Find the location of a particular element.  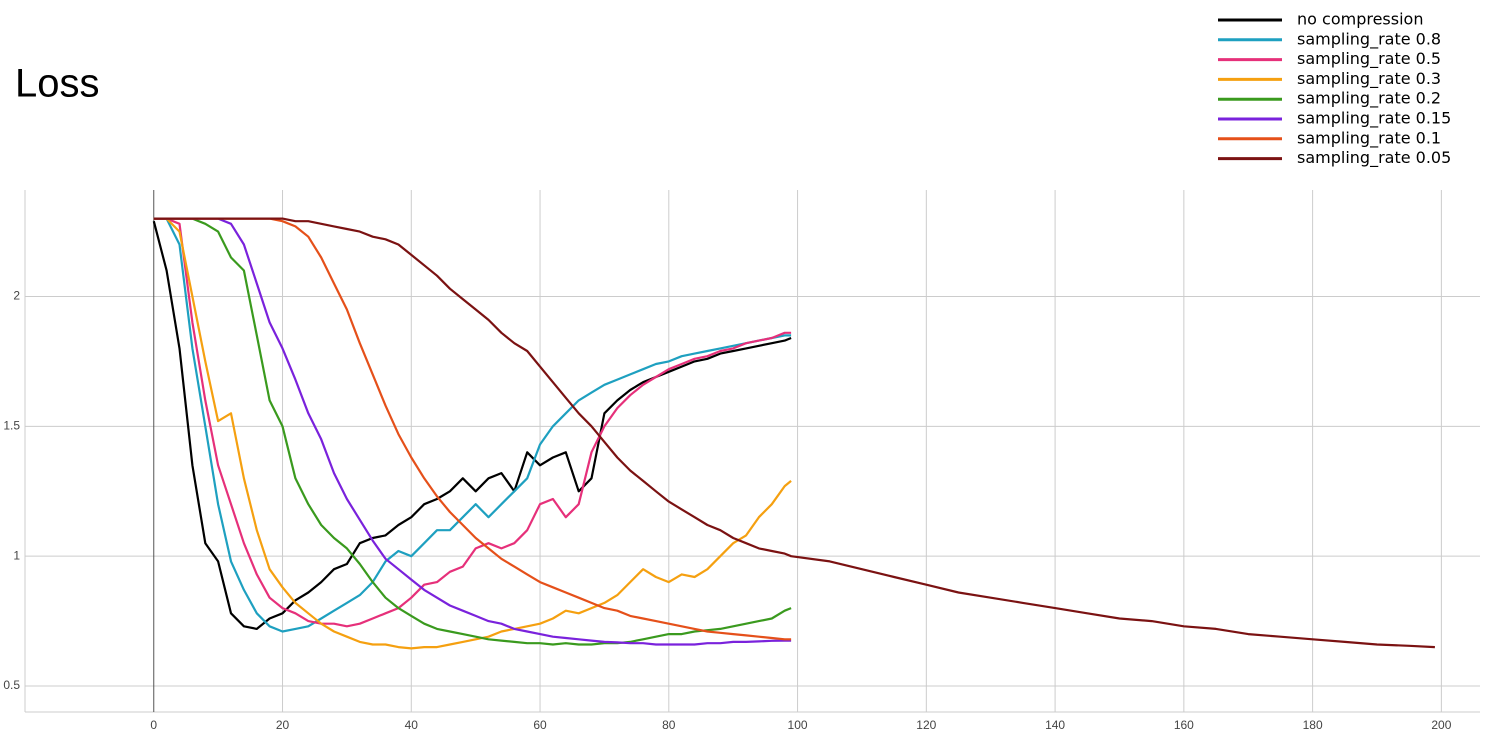

legend-label: sampling_rate 0.8 is located at coordinates (1369, 39).